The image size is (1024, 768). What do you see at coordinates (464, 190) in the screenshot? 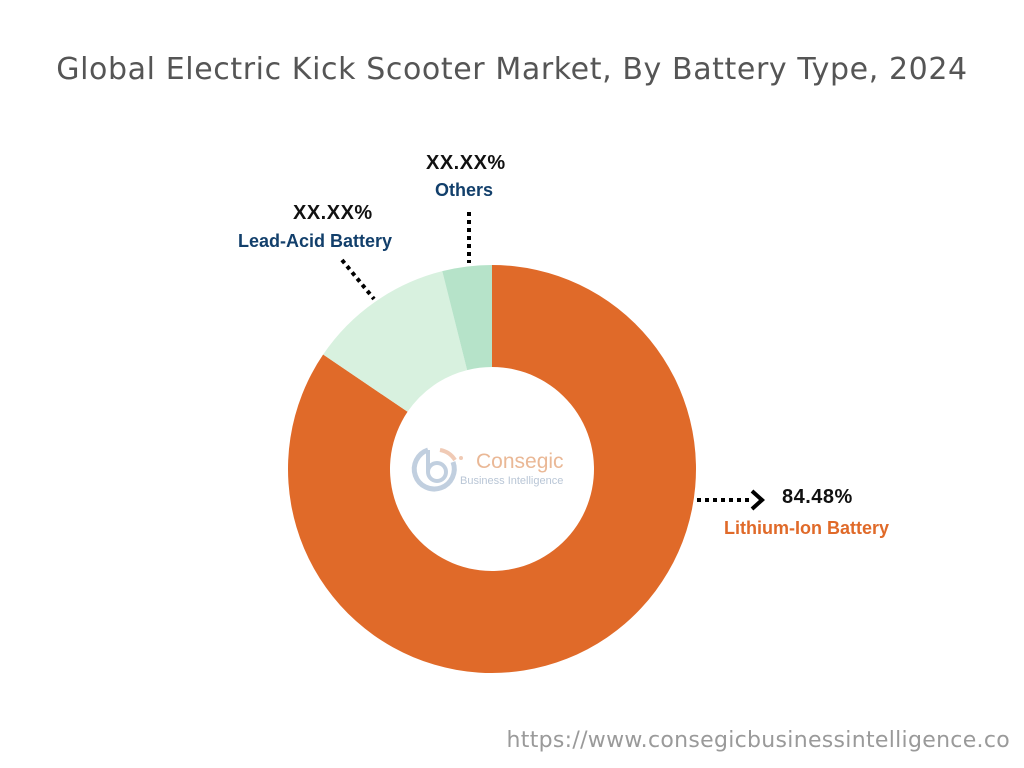
I see `others-label: Others` at bounding box center [464, 190].